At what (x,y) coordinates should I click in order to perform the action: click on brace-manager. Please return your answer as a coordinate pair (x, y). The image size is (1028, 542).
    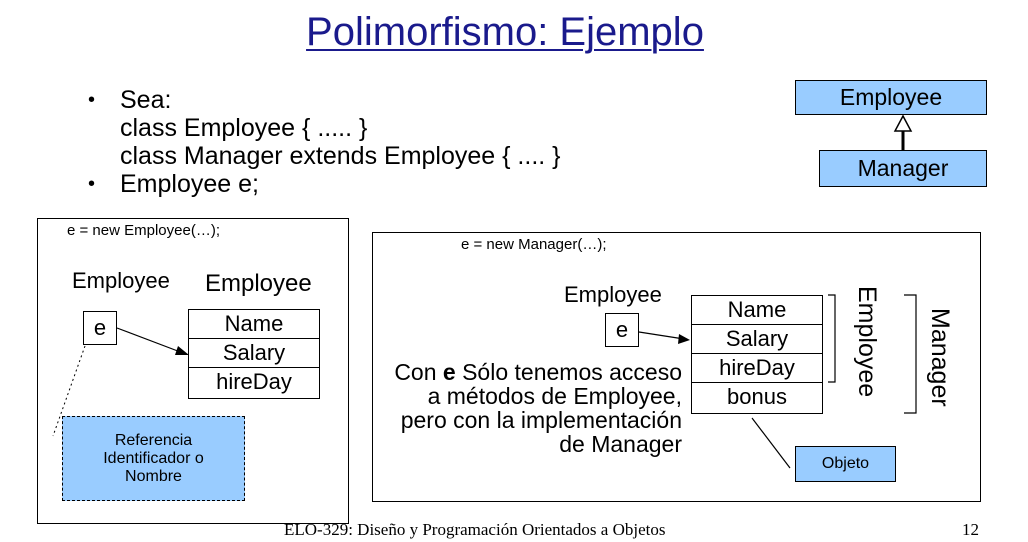
    Looking at the image, I should click on (910, 354).